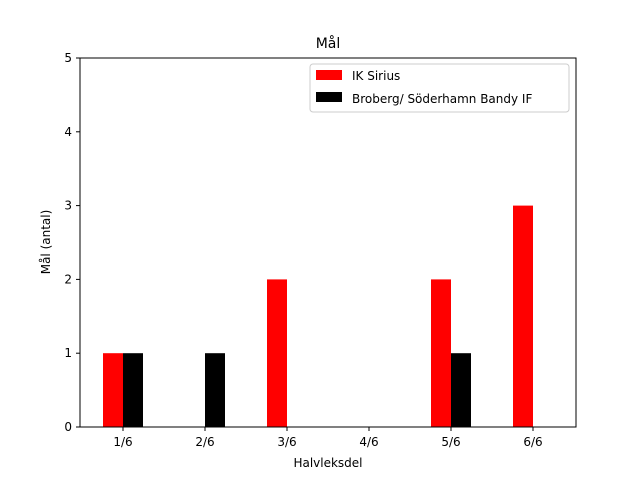 The image size is (640, 480). Describe the element at coordinates (329, 97) in the screenshot. I see `legend-swatch-broberg` at that location.